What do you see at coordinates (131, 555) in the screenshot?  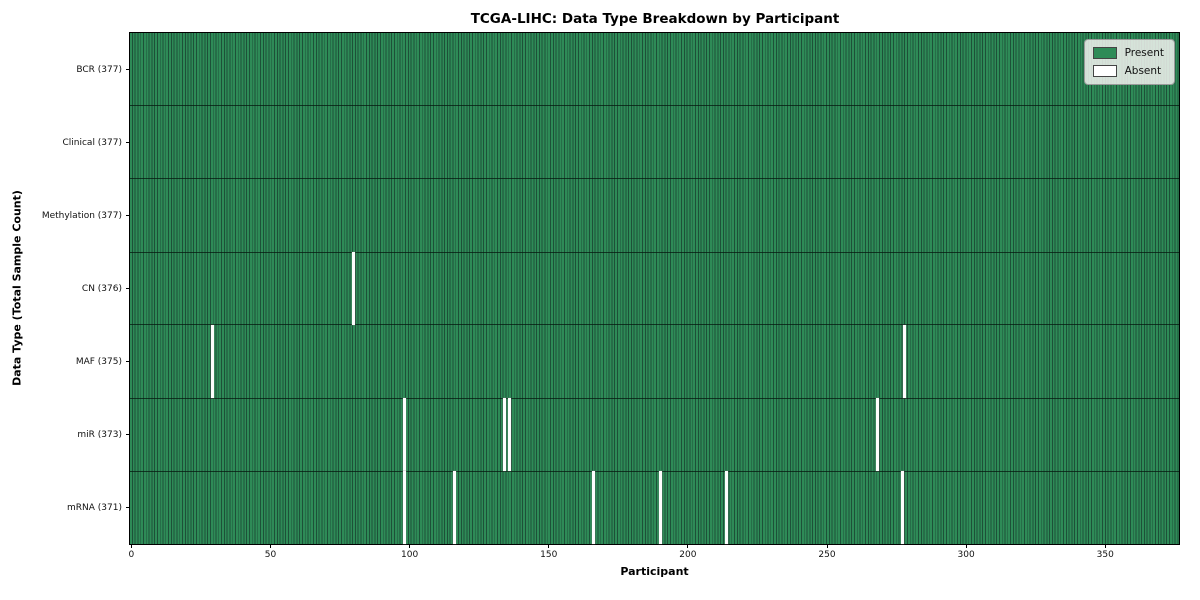 I see `x-tick-label-0: 0` at bounding box center [131, 555].